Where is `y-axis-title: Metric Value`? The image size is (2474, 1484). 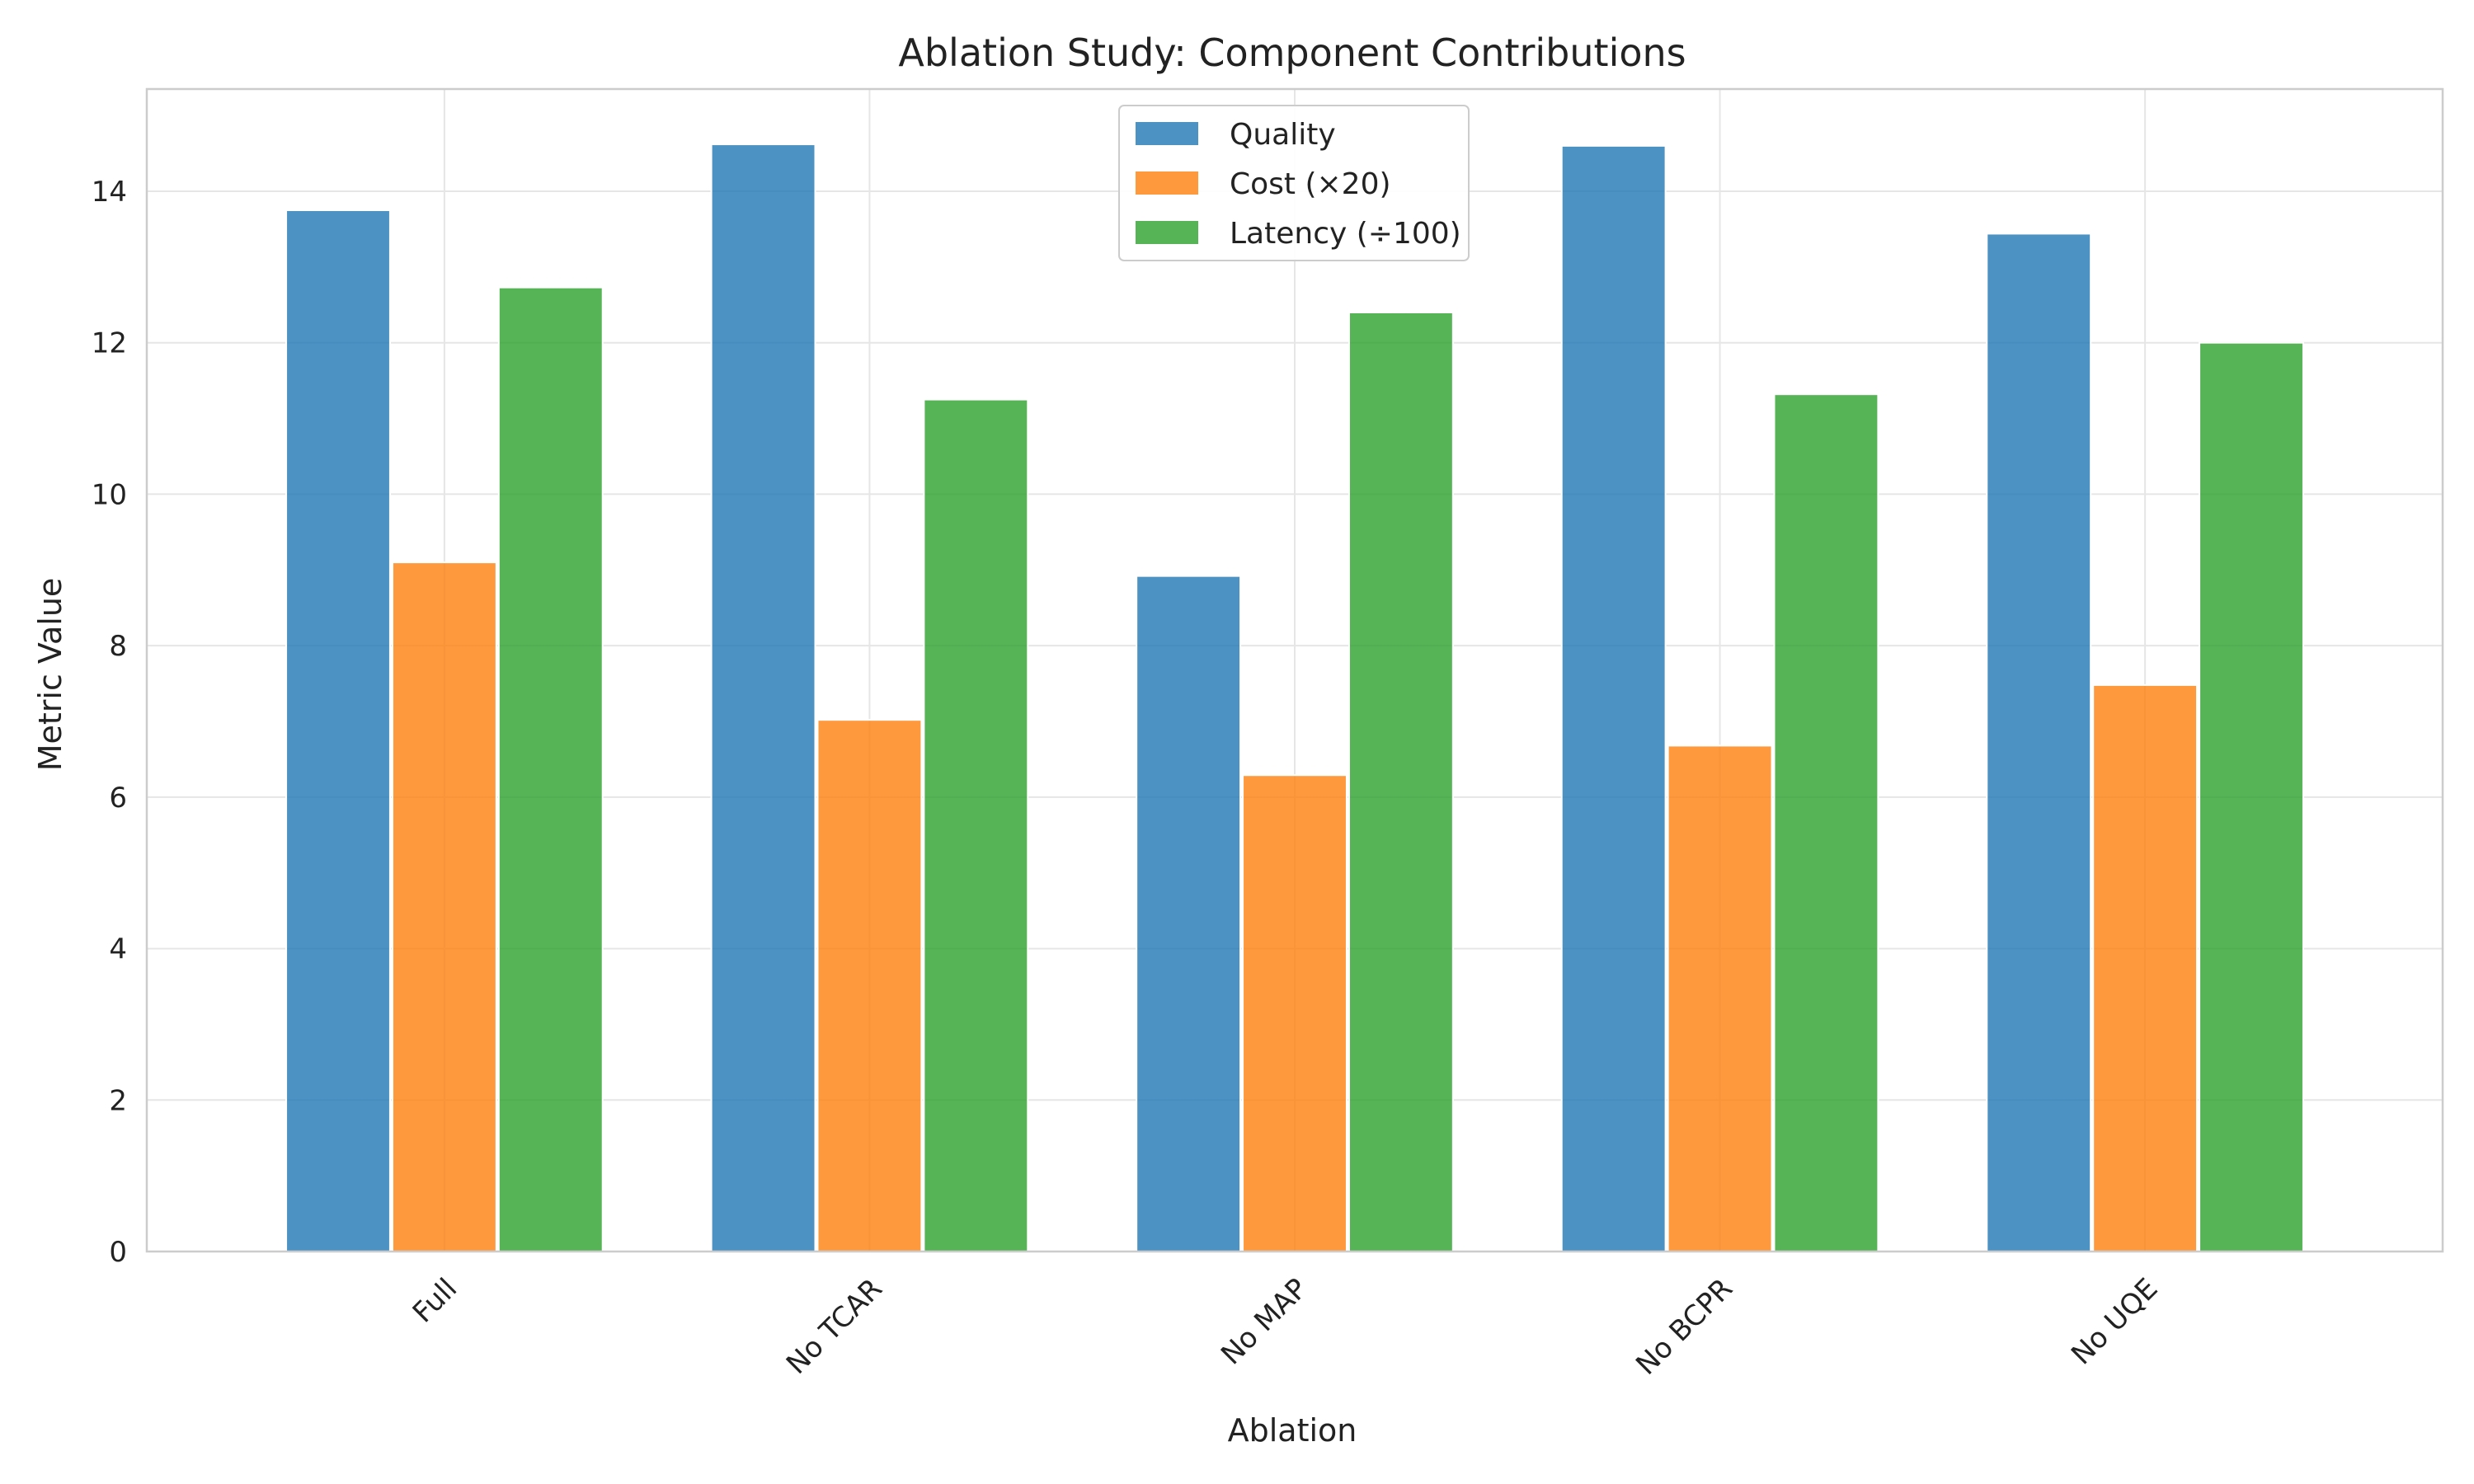 y-axis-title: Metric Value is located at coordinates (50, 675).